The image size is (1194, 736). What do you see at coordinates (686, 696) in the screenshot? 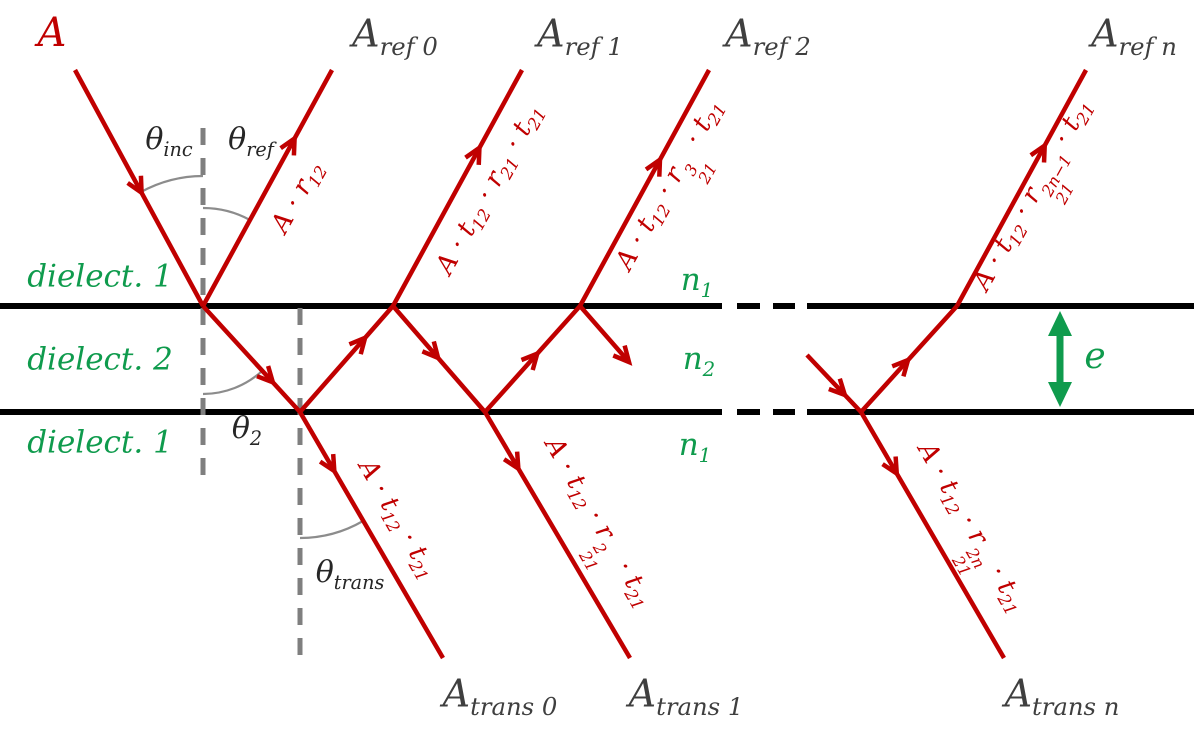
I see `transmitted-amplitude-label-1: Atrans 1` at bounding box center [686, 696].